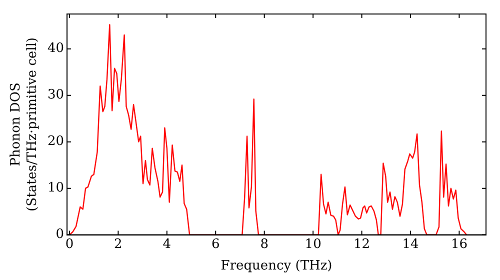 Image resolution: width=500 pixels, height=280 pixels. What do you see at coordinates (167, 244) in the screenshot?
I see `x-tick-label: 4` at bounding box center [167, 244].